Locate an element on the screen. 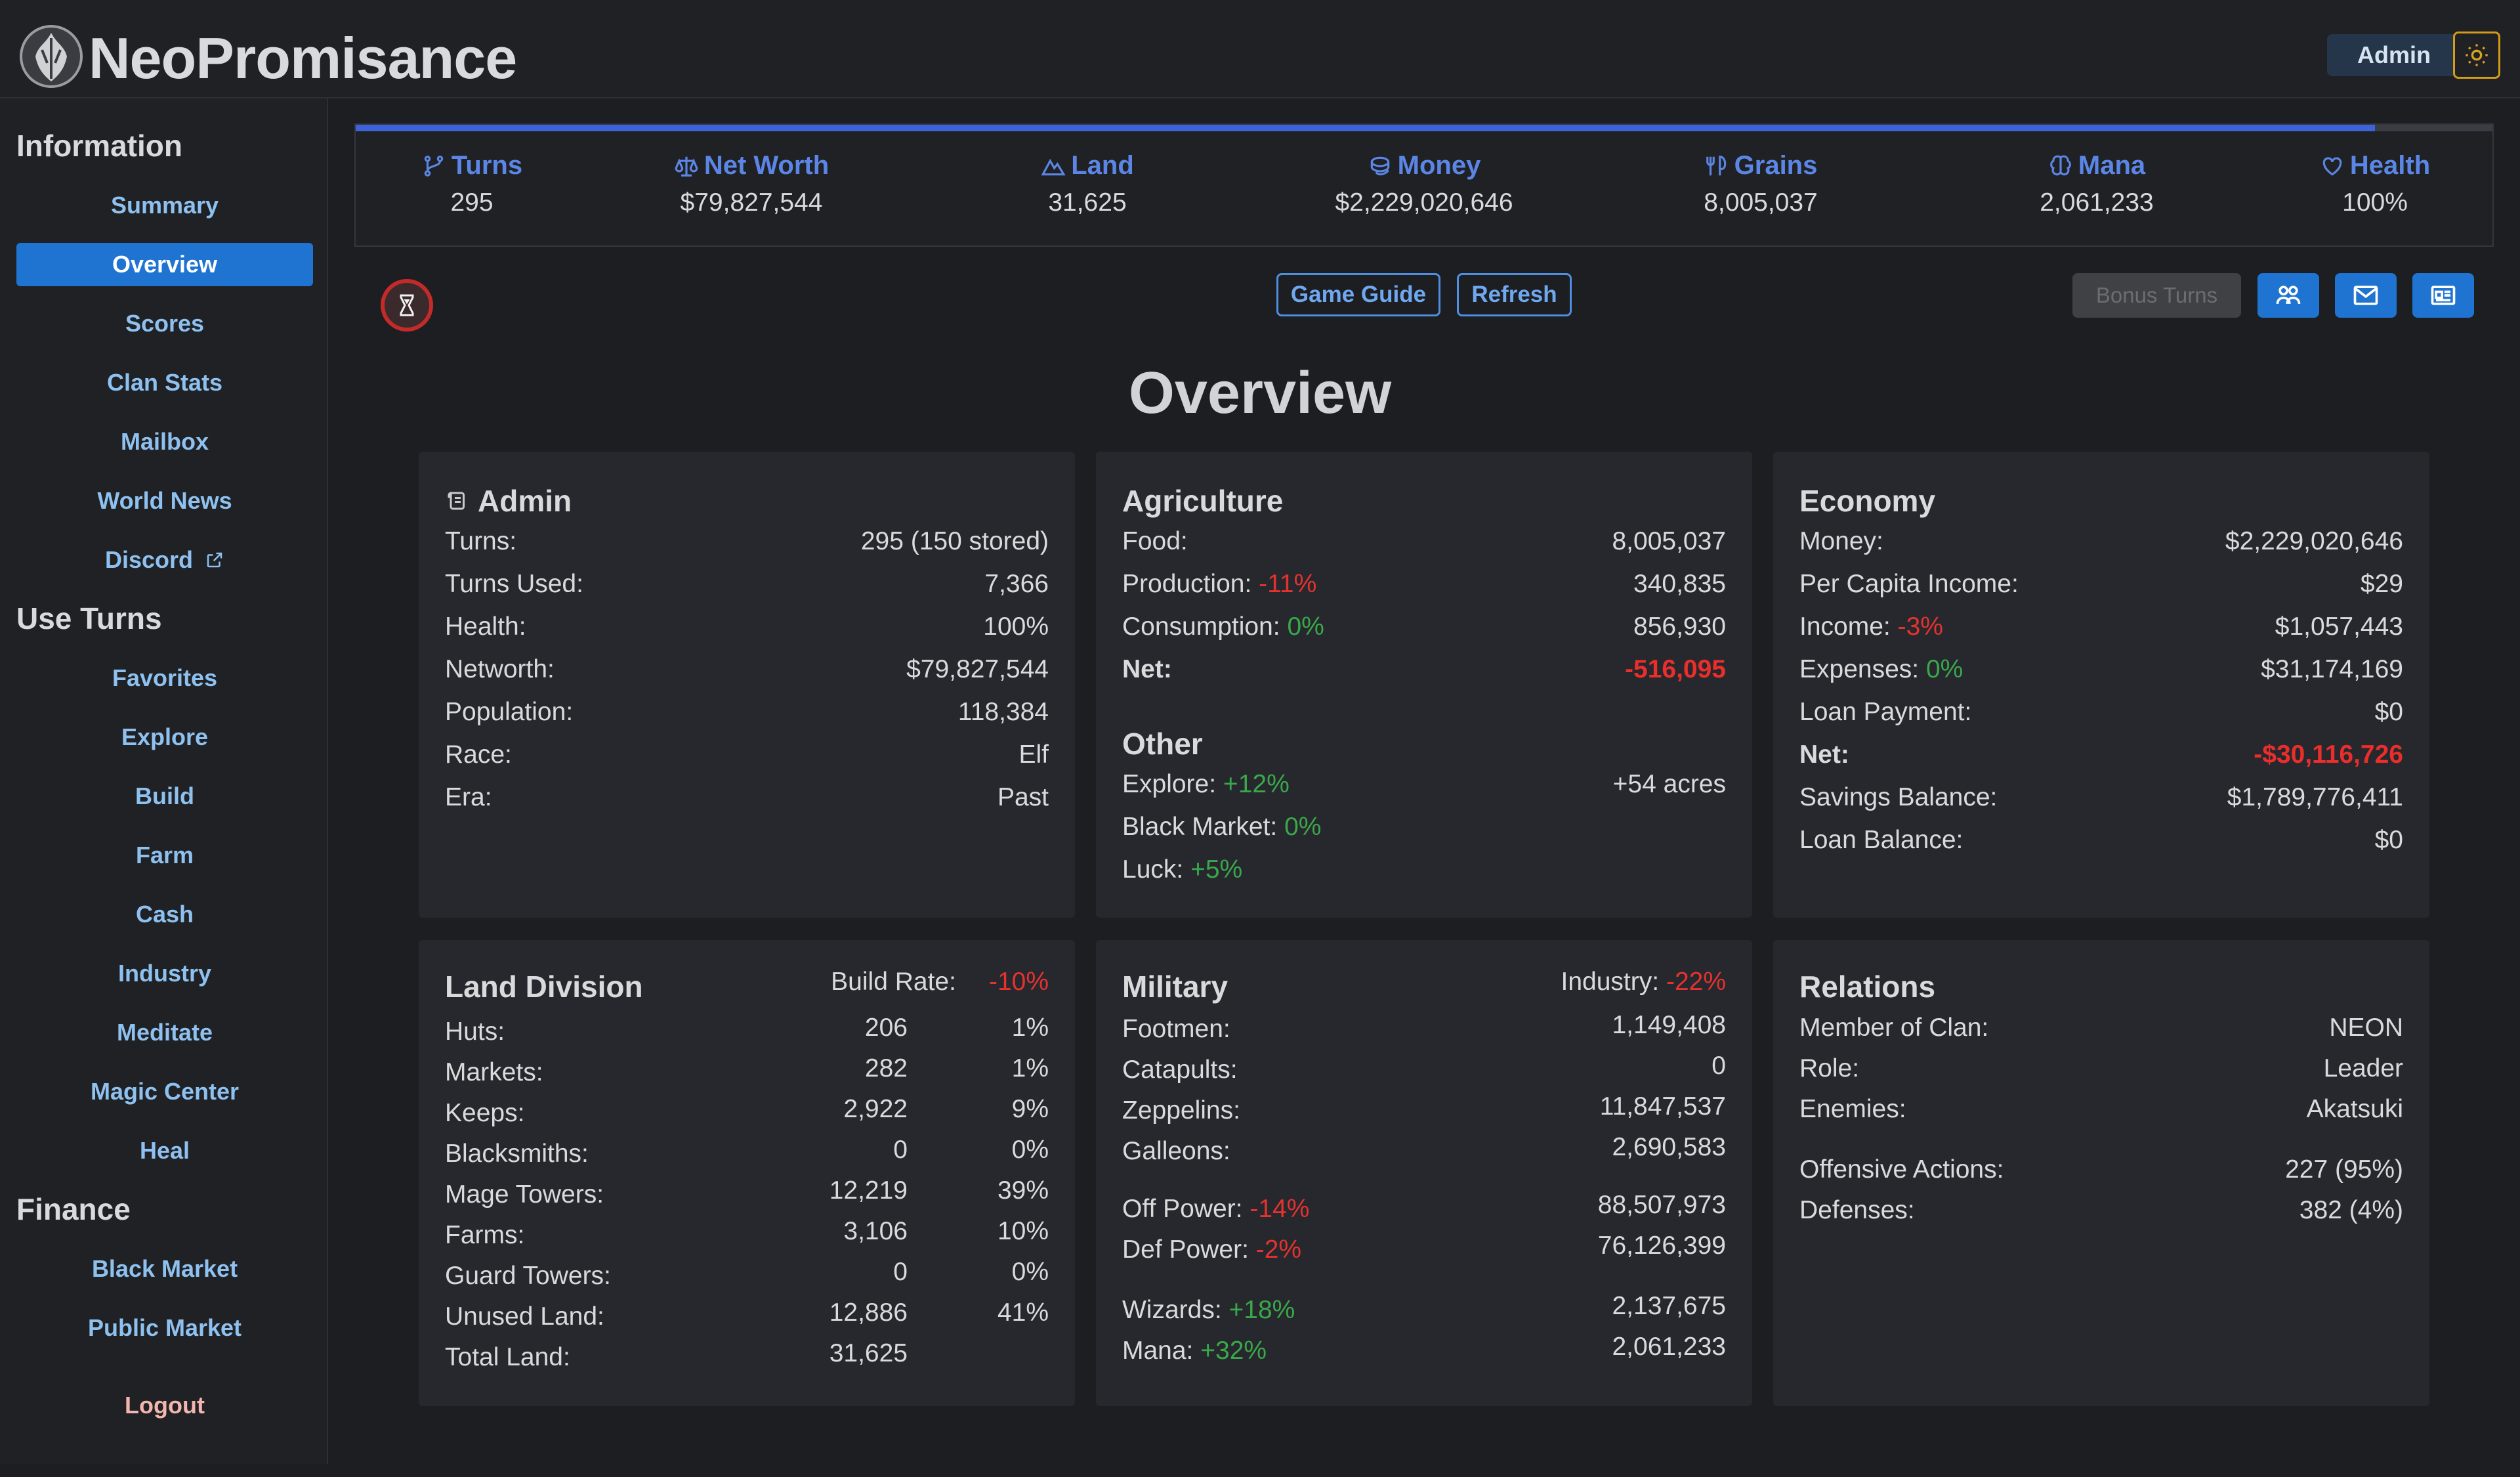  land-total-row: Total Land: 31,625 is located at coordinates (676, 1355).